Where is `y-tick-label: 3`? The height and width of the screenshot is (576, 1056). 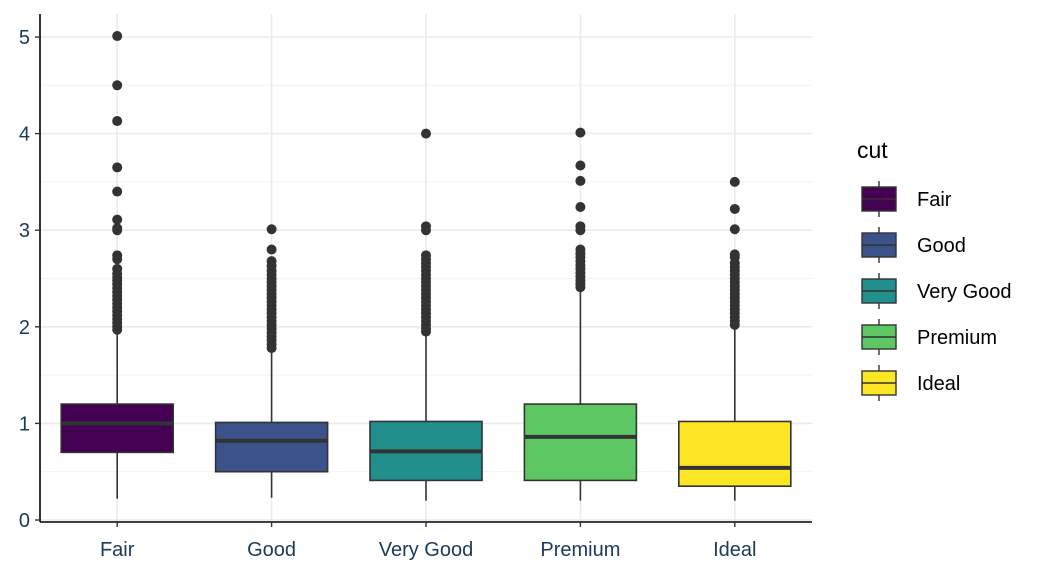
y-tick-label: 3 is located at coordinates (24, 231).